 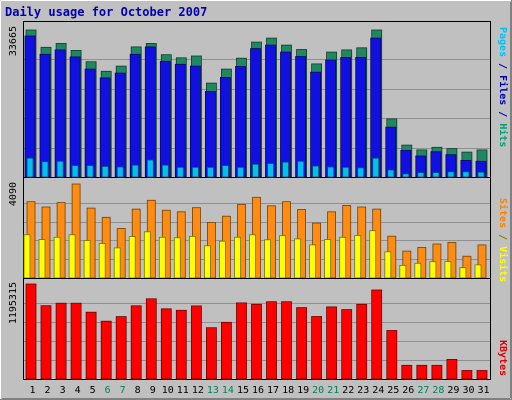 I want to click on x-tick-label: 7, so click(x=123, y=390).